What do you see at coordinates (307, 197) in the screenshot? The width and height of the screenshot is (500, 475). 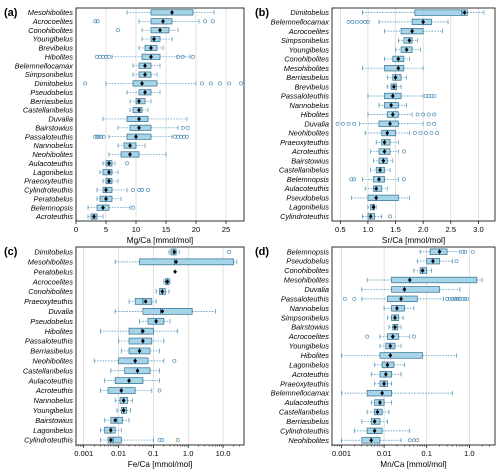 I see `category-label: Pseudobelus` at bounding box center [307, 197].